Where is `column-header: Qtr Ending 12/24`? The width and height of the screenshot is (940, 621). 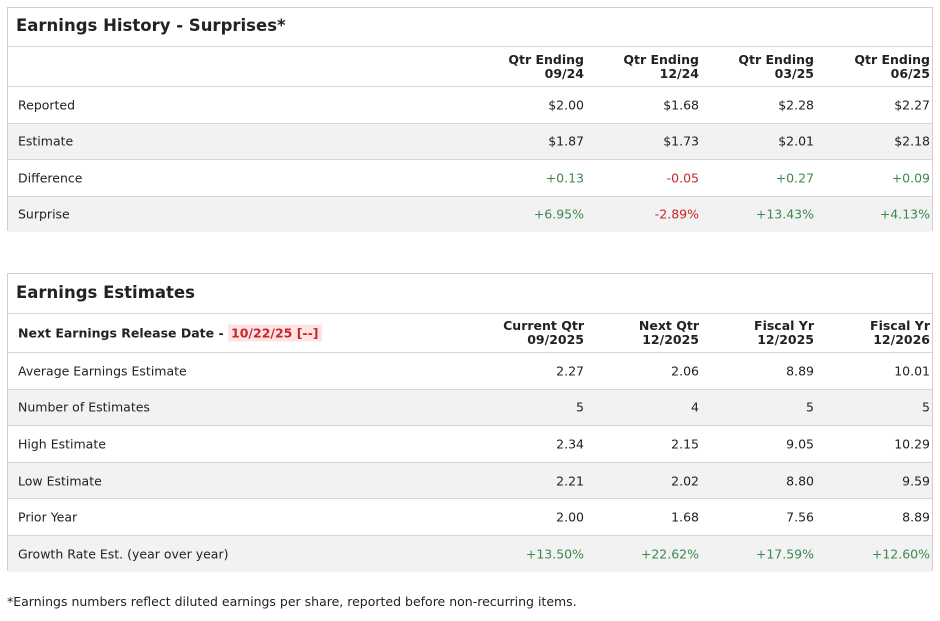
column-header: Qtr Ending 12/24 is located at coordinates (661, 66).